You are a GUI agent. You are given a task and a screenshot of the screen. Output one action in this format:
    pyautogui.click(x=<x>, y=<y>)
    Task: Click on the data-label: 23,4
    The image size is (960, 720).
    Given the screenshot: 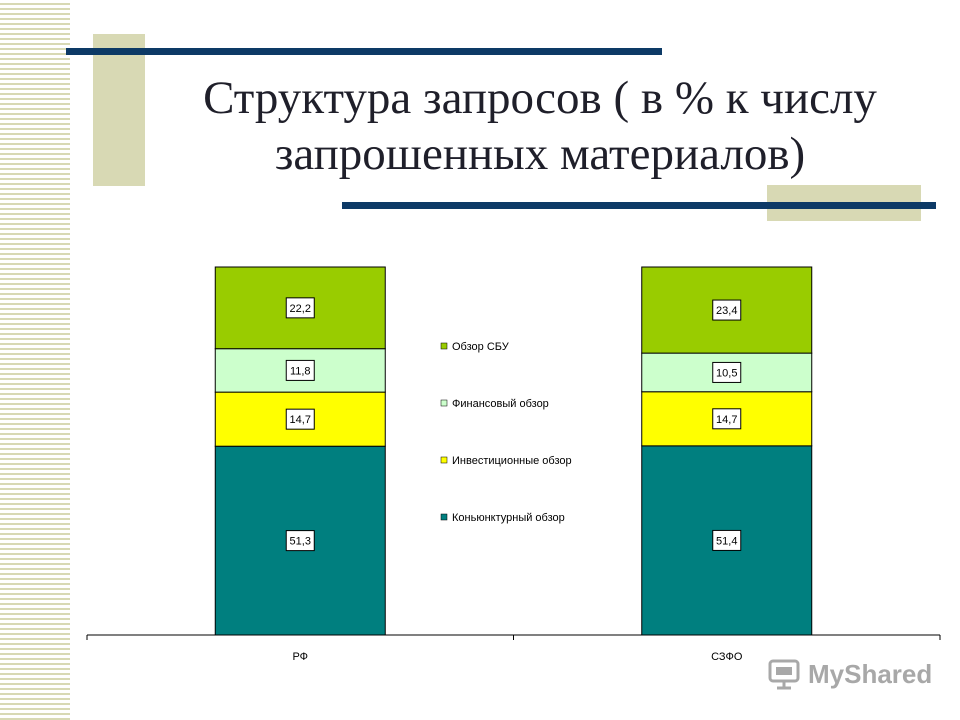 What is the action you would take?
    pyautogui.click(x=726, y=311)
    